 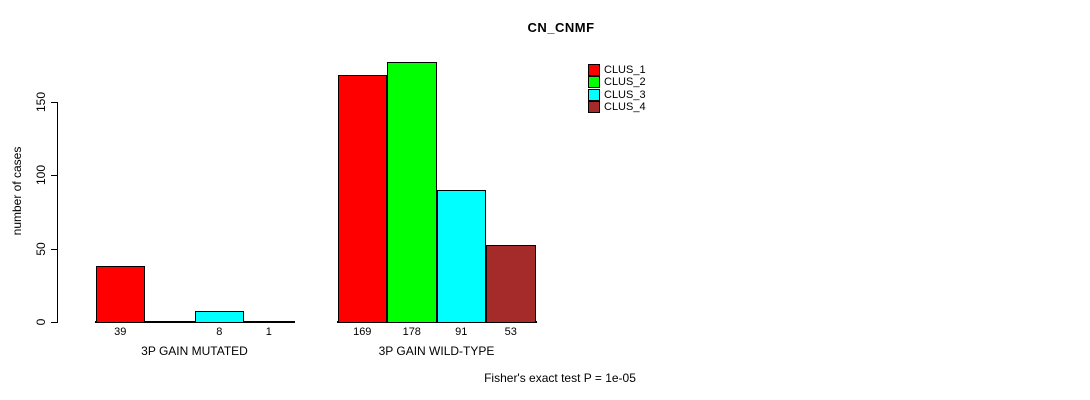 I want to click on legend-entry-label: CLUS_3, so click(x=625, y=94).